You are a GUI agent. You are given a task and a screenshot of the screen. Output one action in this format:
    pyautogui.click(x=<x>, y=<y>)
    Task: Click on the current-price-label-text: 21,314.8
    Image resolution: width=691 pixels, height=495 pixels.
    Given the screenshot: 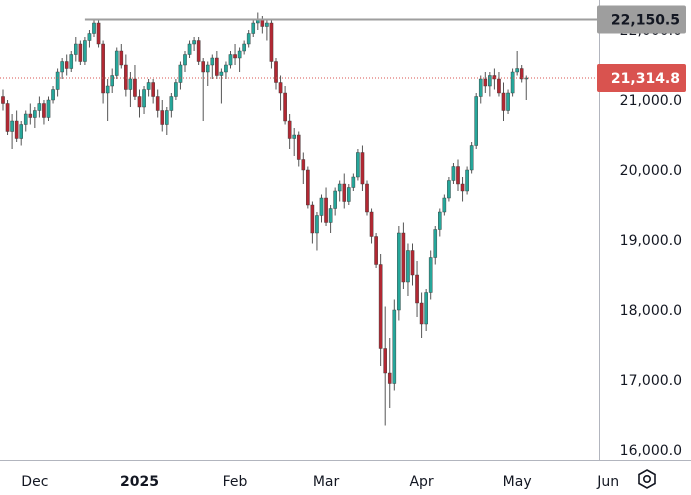 What is the action you would take?
    pyautogui.click(x=645, y=79)
    